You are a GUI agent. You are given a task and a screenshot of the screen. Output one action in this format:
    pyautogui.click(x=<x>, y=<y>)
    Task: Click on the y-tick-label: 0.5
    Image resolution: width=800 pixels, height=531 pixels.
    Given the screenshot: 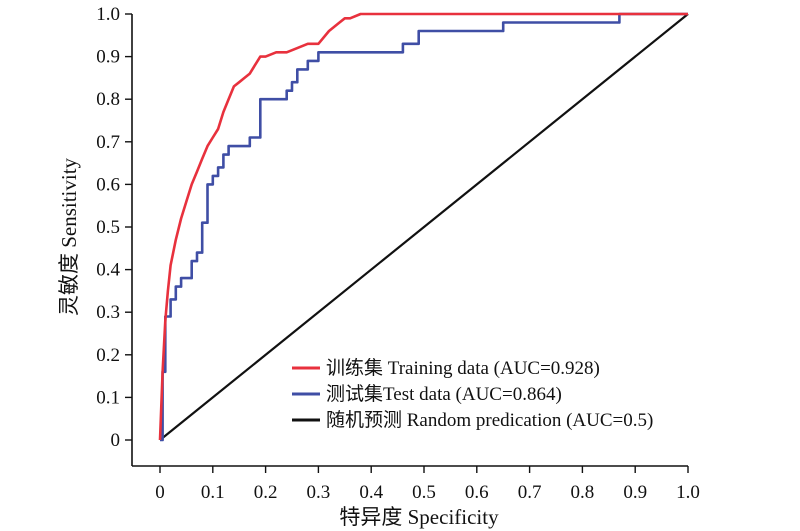 What is the action you would take?
    pyautogui.click(x=108, y=227)
    